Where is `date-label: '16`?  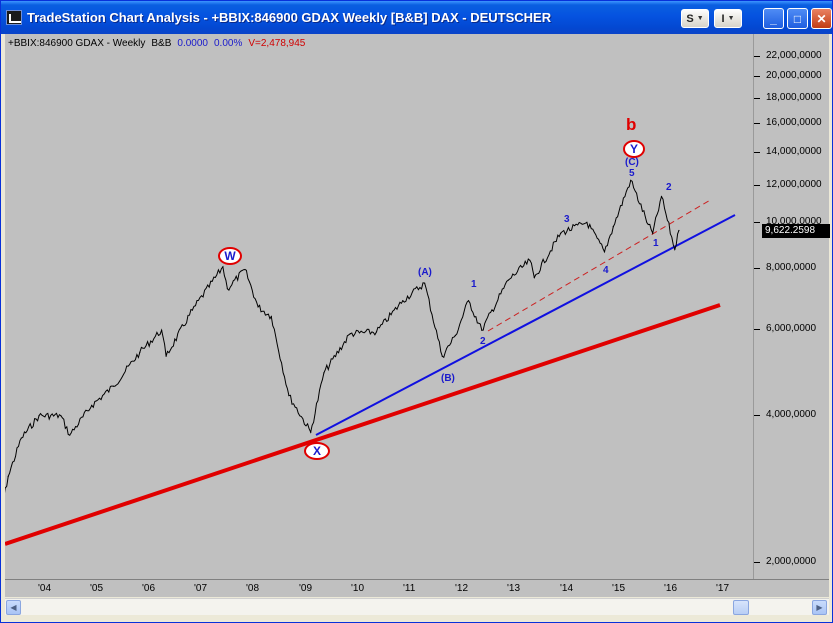 date-label: '16 is located at coordinates (671, 588).